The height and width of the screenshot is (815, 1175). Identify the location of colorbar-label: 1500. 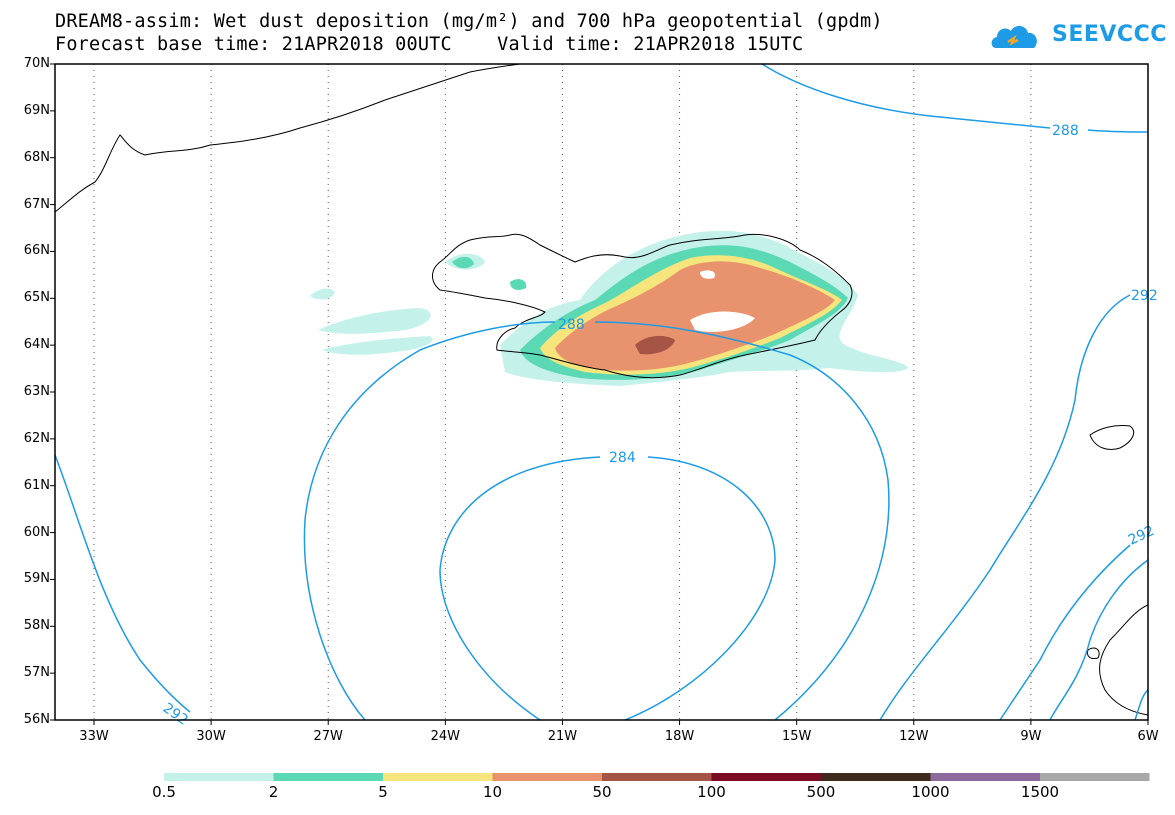
(1040, 792).